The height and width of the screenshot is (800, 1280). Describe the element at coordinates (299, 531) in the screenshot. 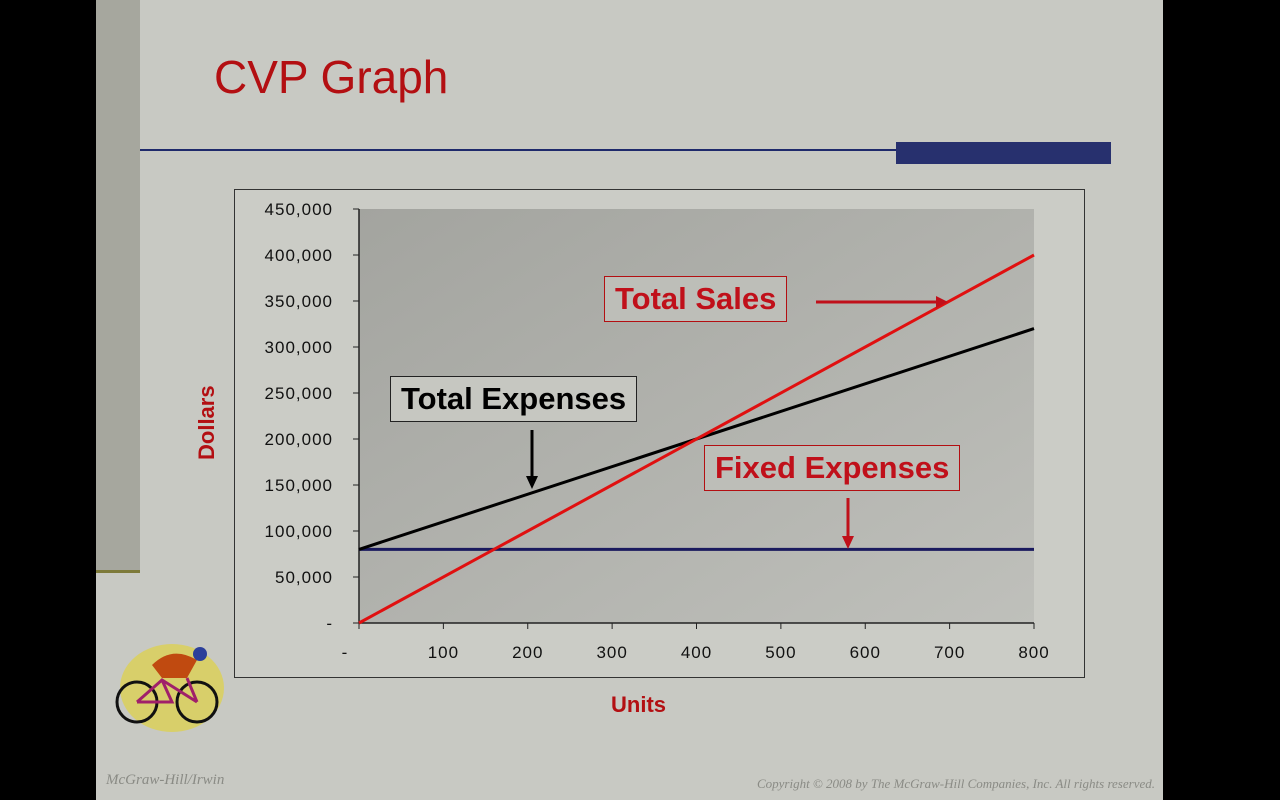

I see `y-tick-label: 100,000` at that location.